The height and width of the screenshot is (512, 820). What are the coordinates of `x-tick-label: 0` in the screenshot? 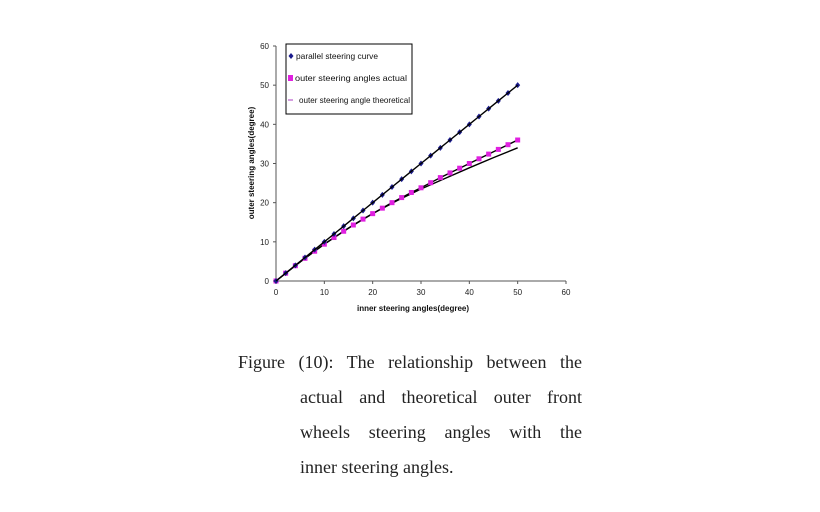 It's located at (276, 292).